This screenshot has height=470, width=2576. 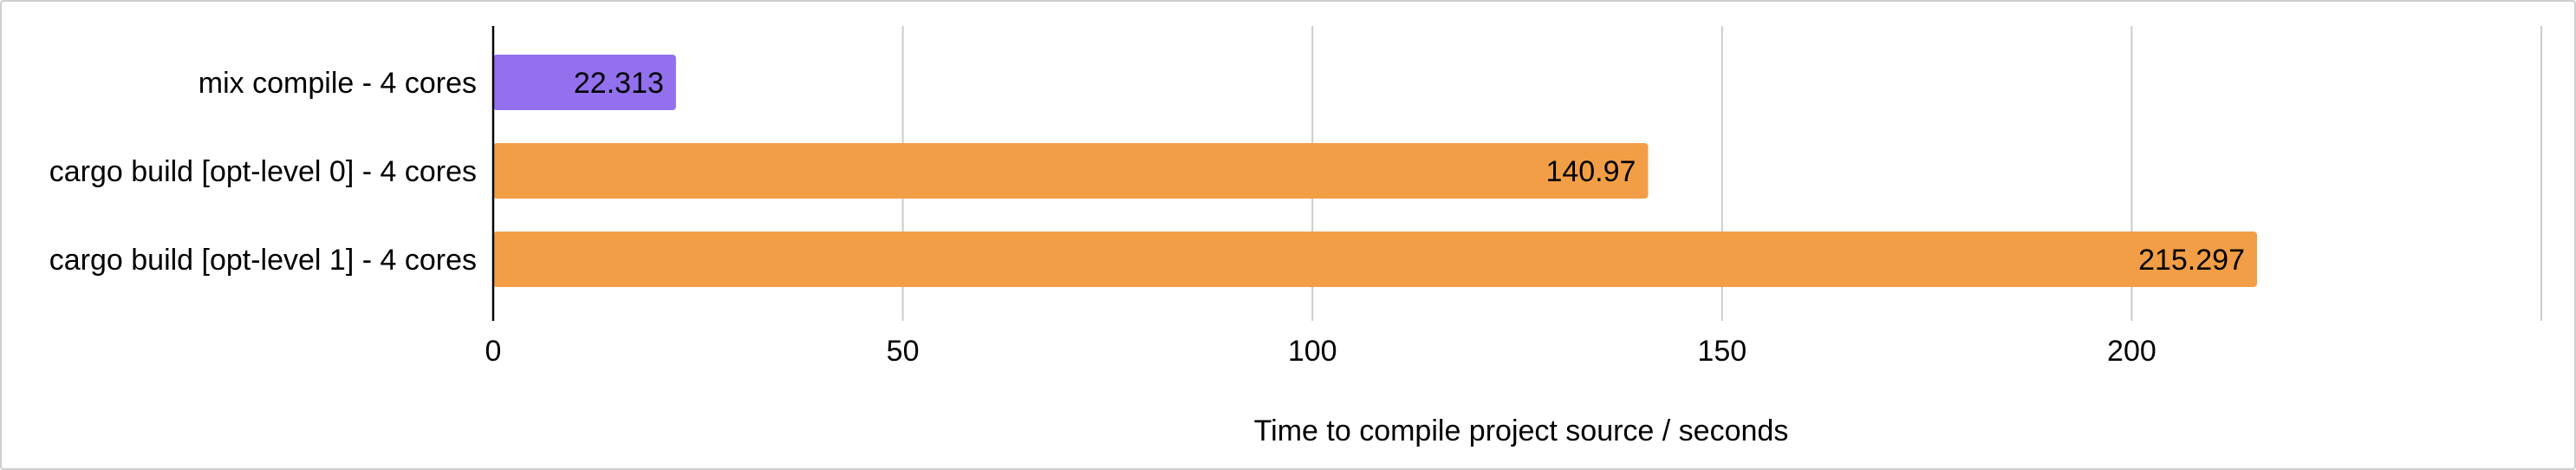 I want to click on data-label-2: 140.97, so click(x=1590, y=171).